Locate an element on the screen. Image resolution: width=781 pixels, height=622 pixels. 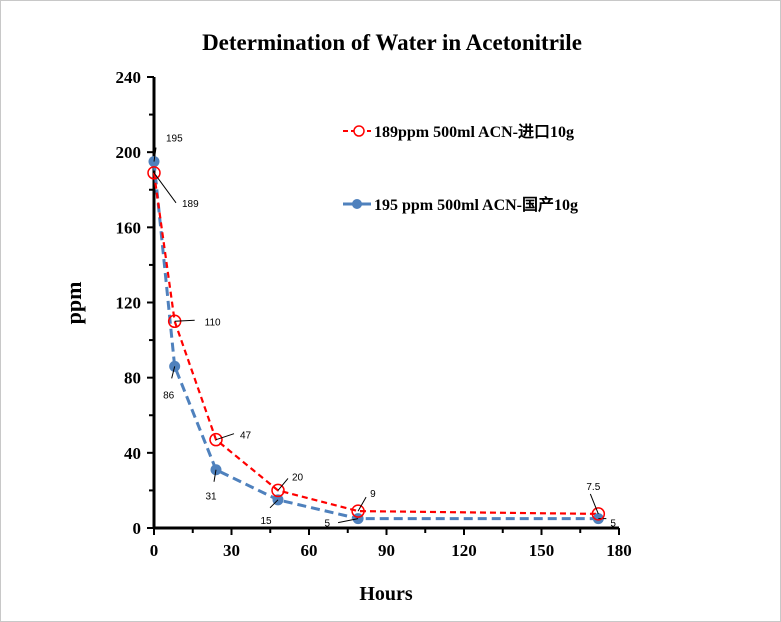
y-tick-label: 240 is located at coordinates (129, 77).